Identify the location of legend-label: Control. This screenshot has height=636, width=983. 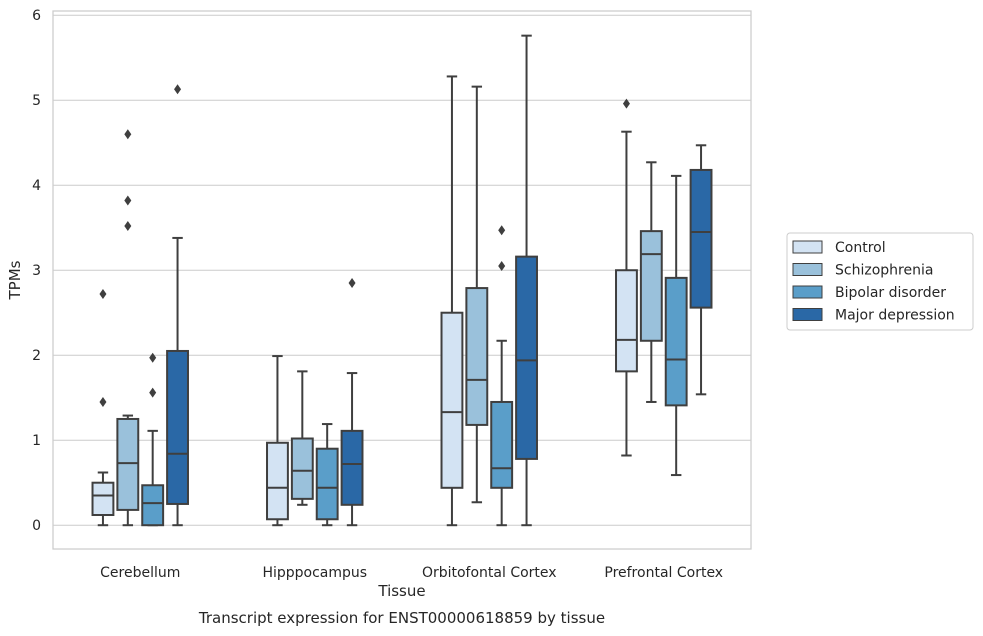
(860, 248).